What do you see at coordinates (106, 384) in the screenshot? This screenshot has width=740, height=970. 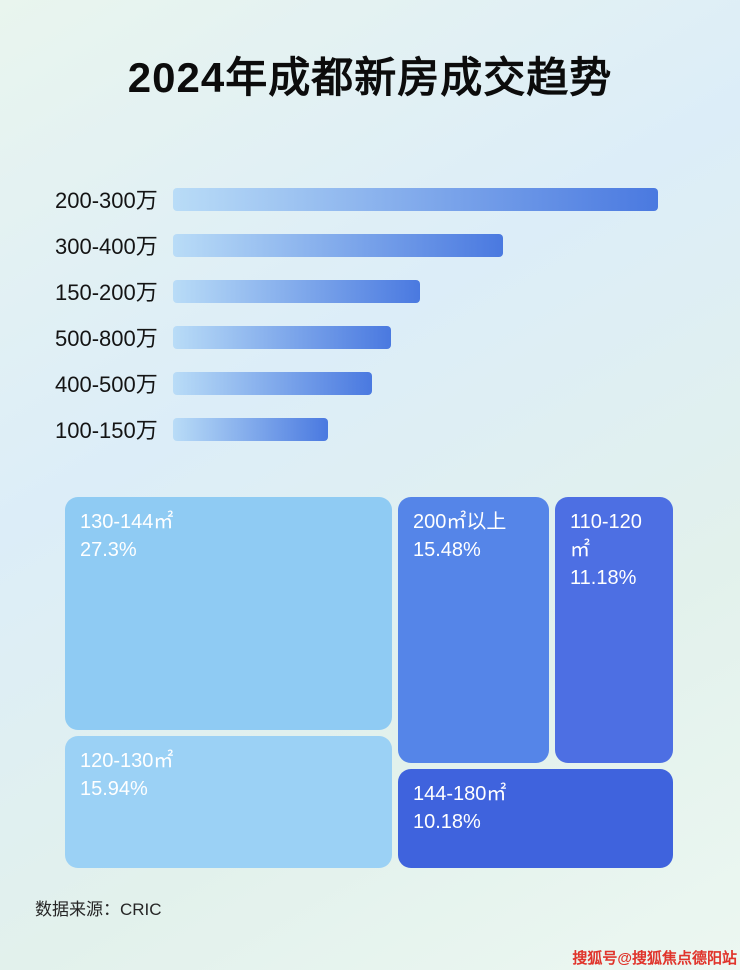 I see `bar-label: 400-500万` at bounding box center [106, 384].